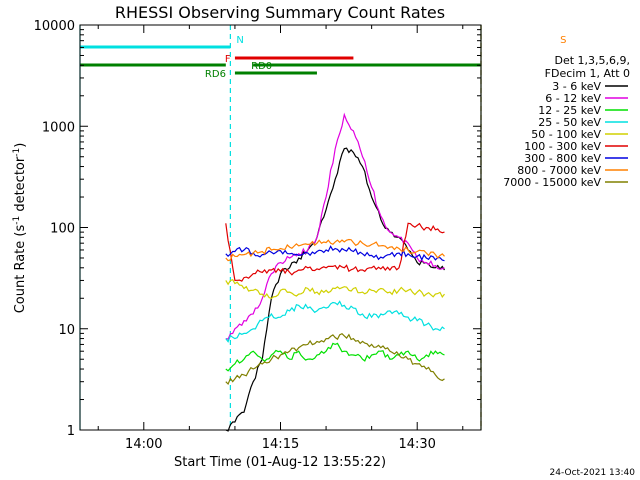 Image resolution: width=640 pixels, height=480 pixels. Describe the element at coordinates (280, 462) in the screenshot. I see `x-axis-label: Start Time (01-Aug-12 13:55:22)` at that location.